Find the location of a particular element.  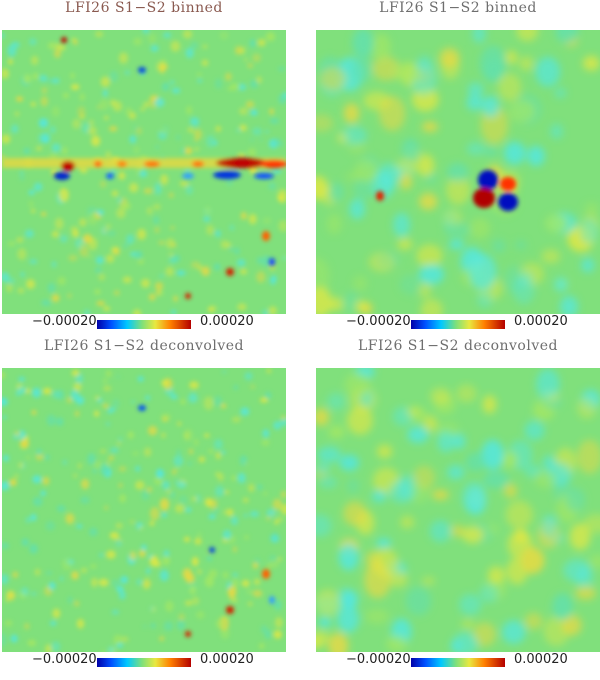

panel-title: LFI26 S1−S2 deconvolved is located at coordinates (458, 346).